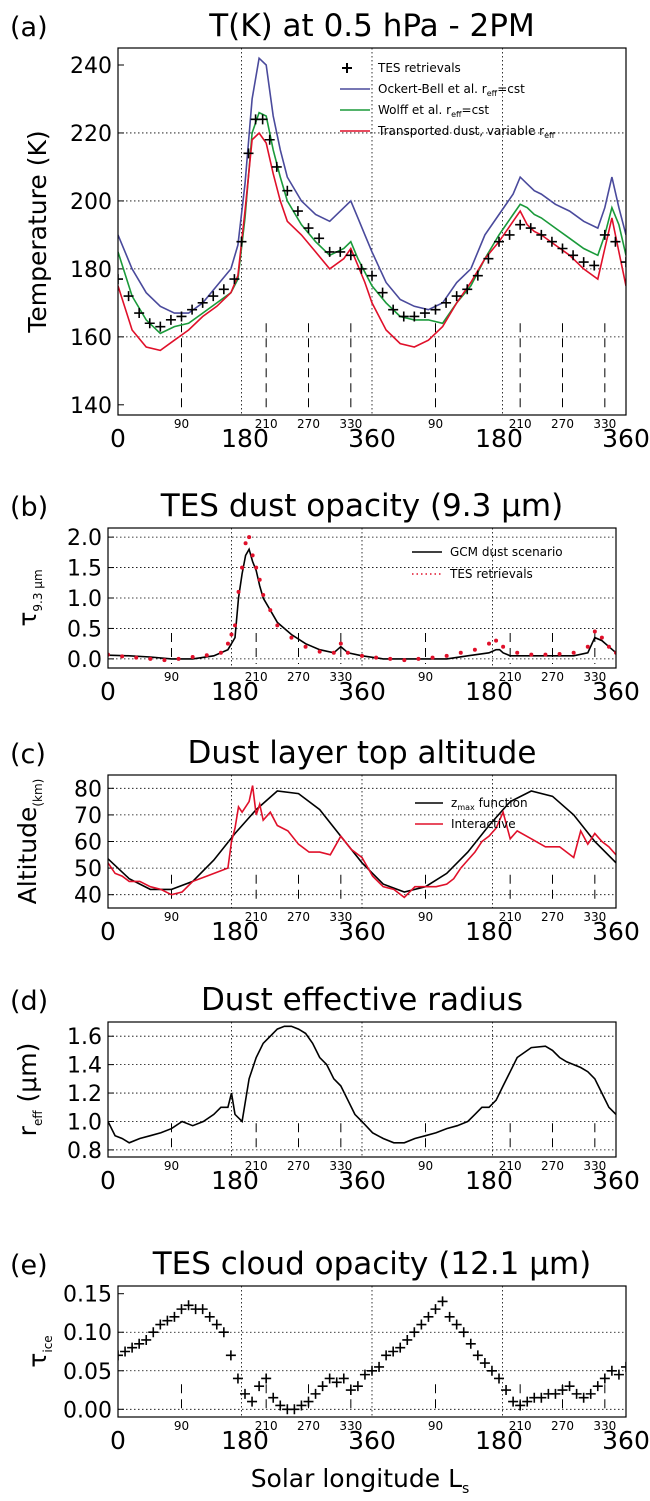 The width and height of the screenshot is (650, 1501). I want to click on x-tick-label: 0, so click(118, 1440).